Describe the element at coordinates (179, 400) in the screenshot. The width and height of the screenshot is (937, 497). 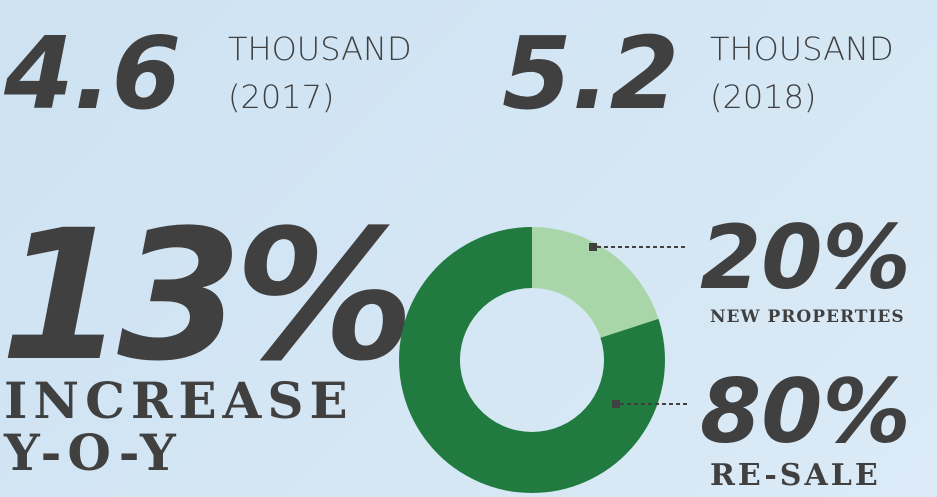
I see `growth-label: INCREASE` at that location.